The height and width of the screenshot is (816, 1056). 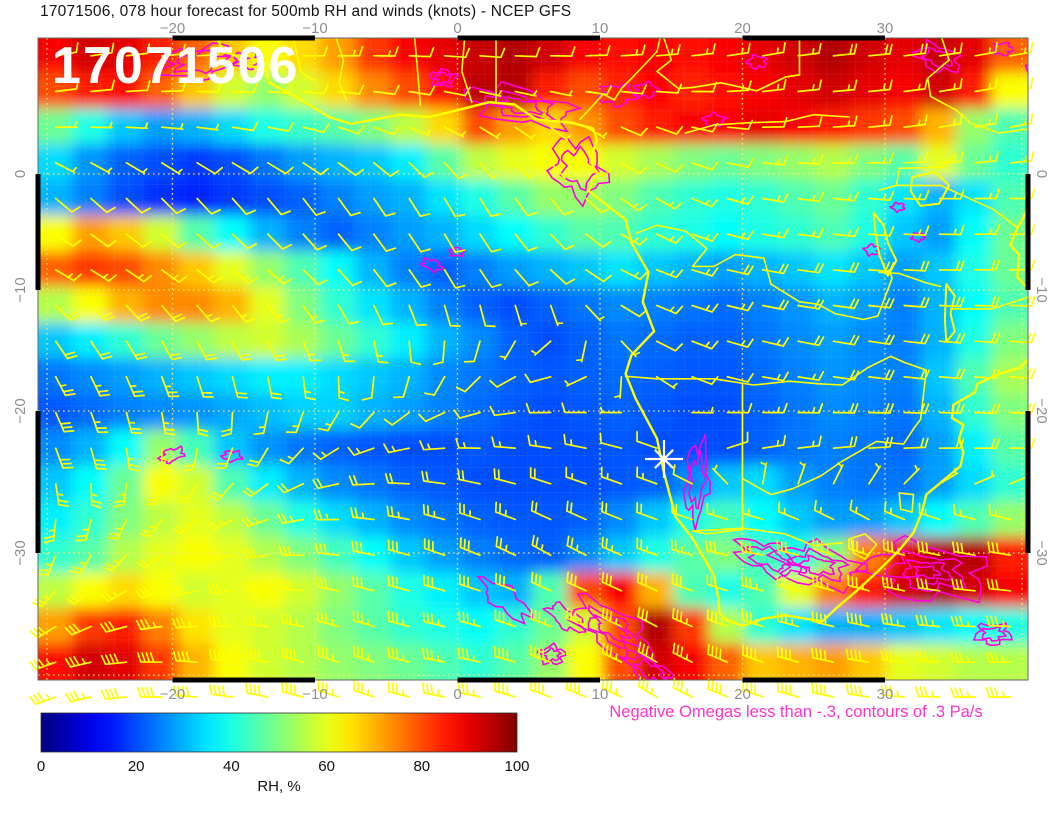 What do you see at coordinates (600, 28) in the screenshot?
I see `lon-tick-label-top: 10` at bounding box center [600, 28].